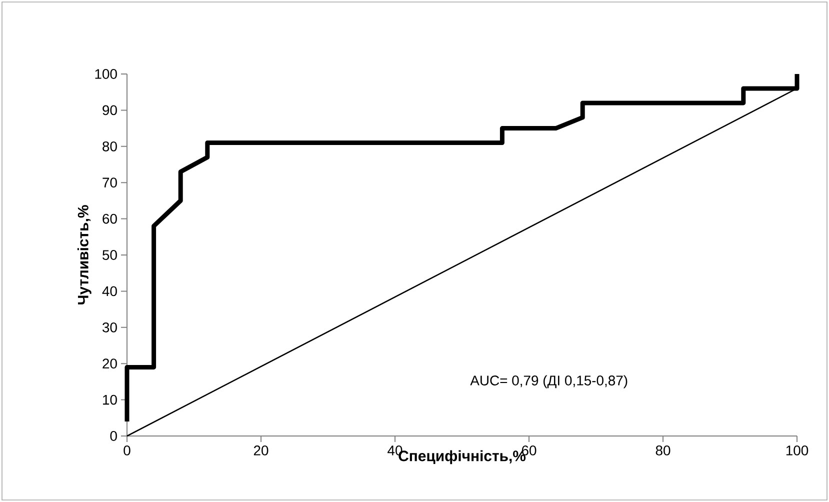 Image resolution: width=829 pixels, height=502 pixels. What do you see at coordinates (110, 399) in the screenshot?
I see `y-tick-label: 10` at bounding box center [110, 399].